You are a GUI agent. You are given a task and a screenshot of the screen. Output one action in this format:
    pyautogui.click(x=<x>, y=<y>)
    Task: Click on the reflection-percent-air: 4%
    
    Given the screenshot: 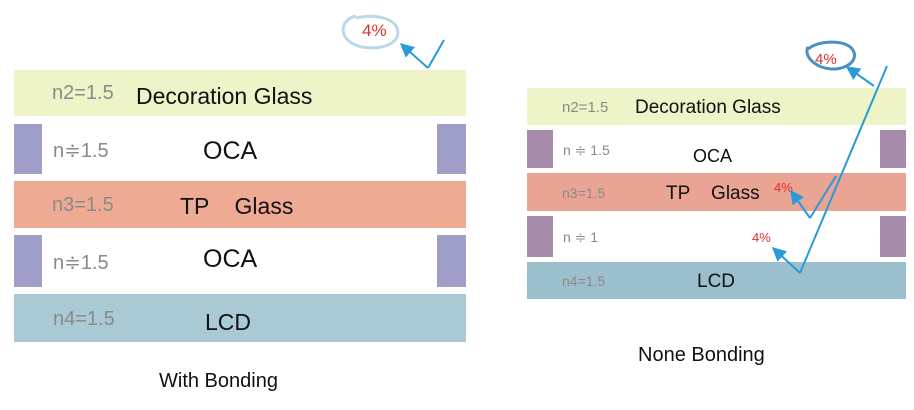 What is the action you would take?
    pyautogui.click(x=761, y=237)
    